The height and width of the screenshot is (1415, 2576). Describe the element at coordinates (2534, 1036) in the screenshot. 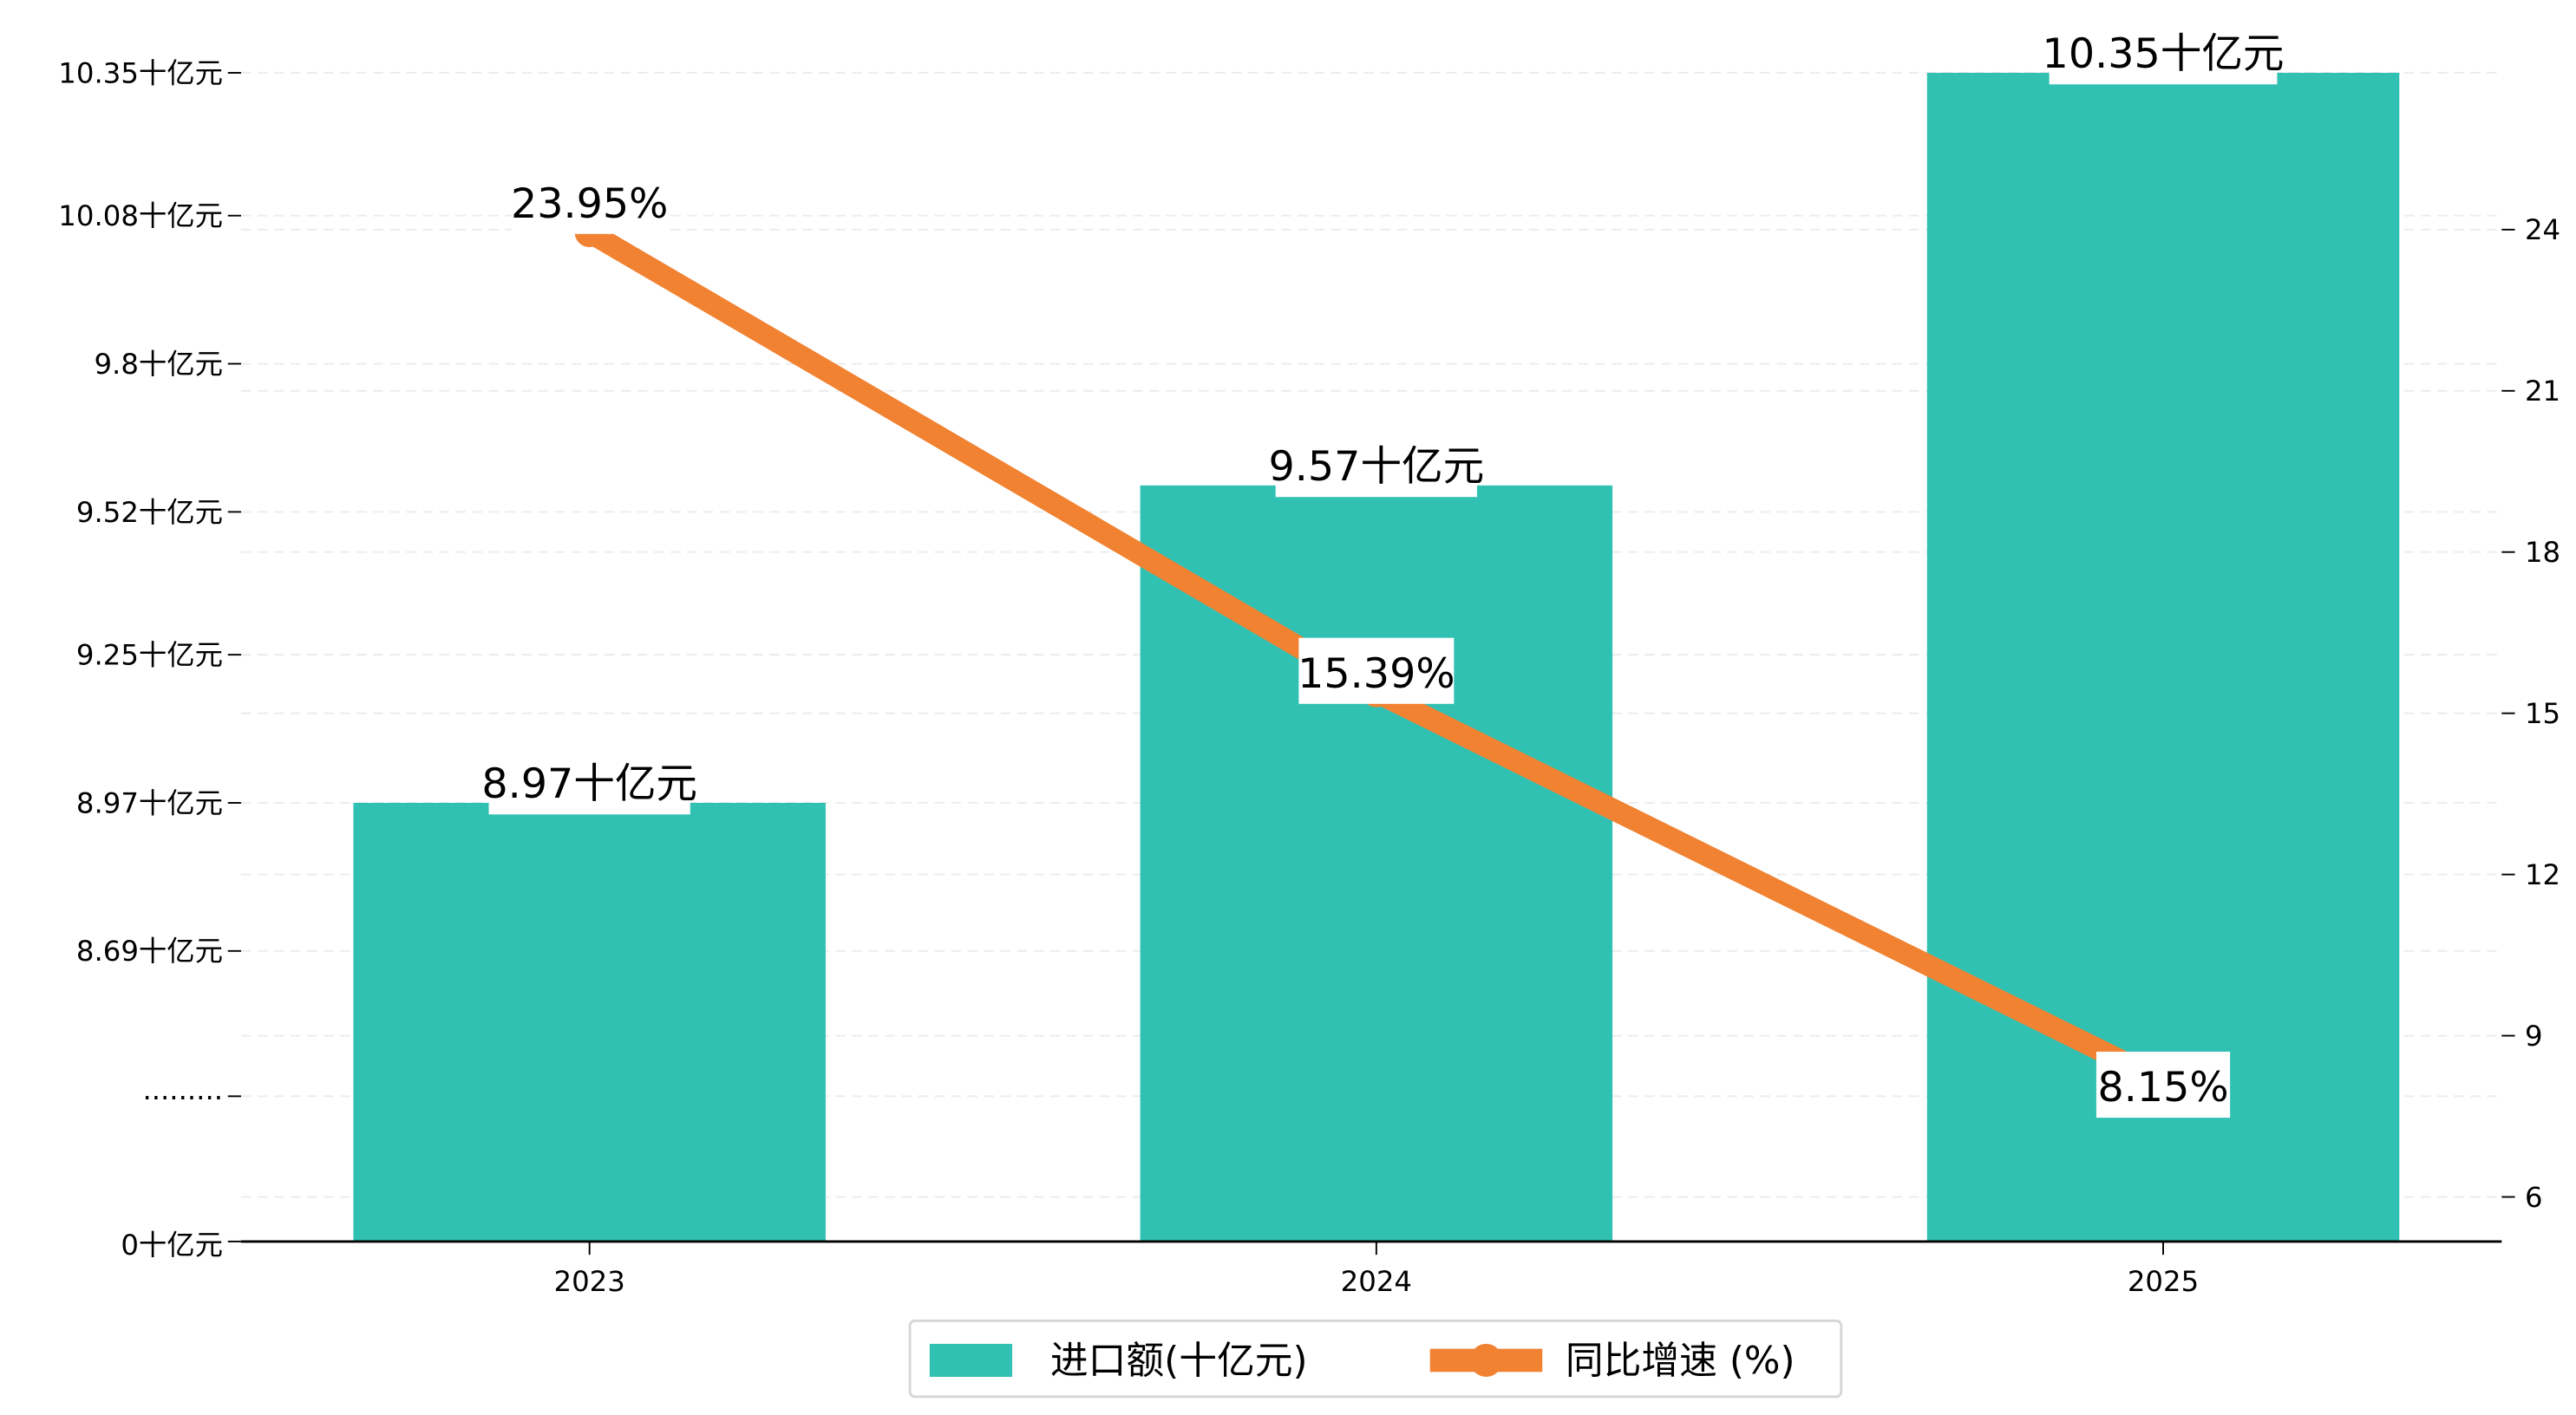

I see `right-tick-label: 9` at that location.